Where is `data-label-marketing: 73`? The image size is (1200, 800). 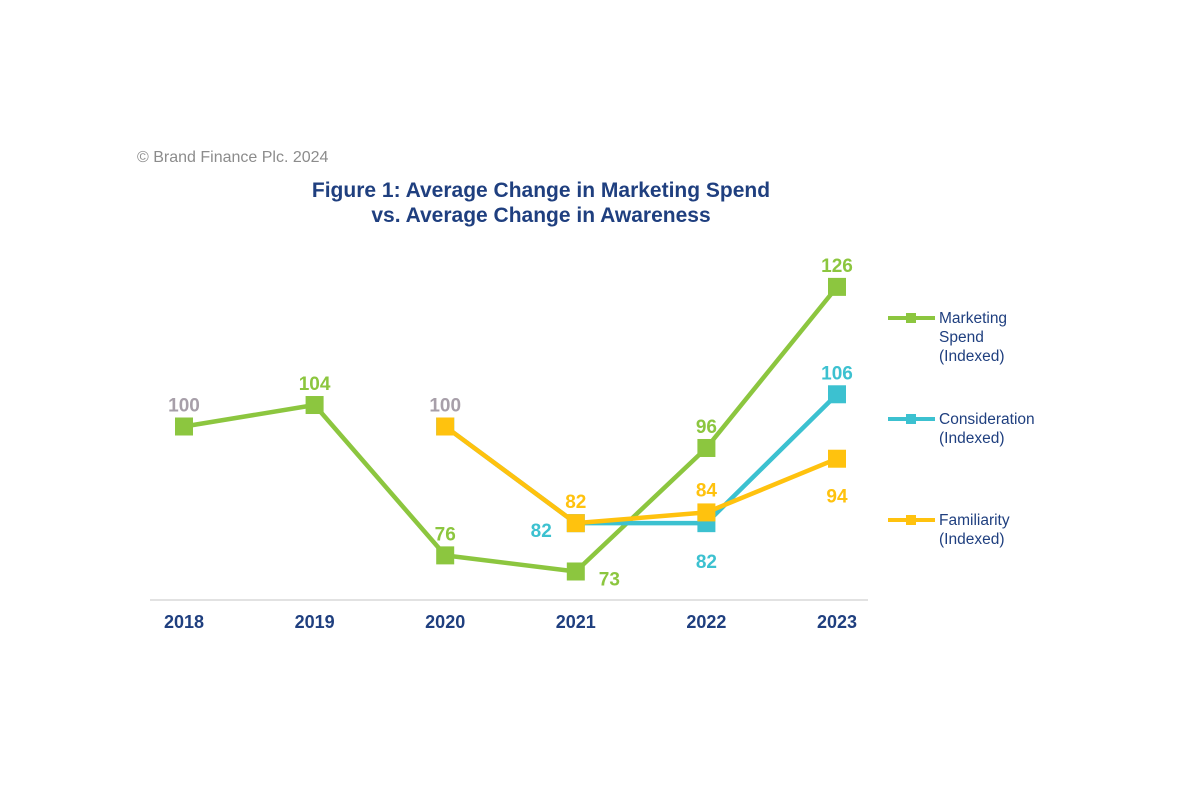 data-label-marketing: 73 is located at coordinates (609, 579).